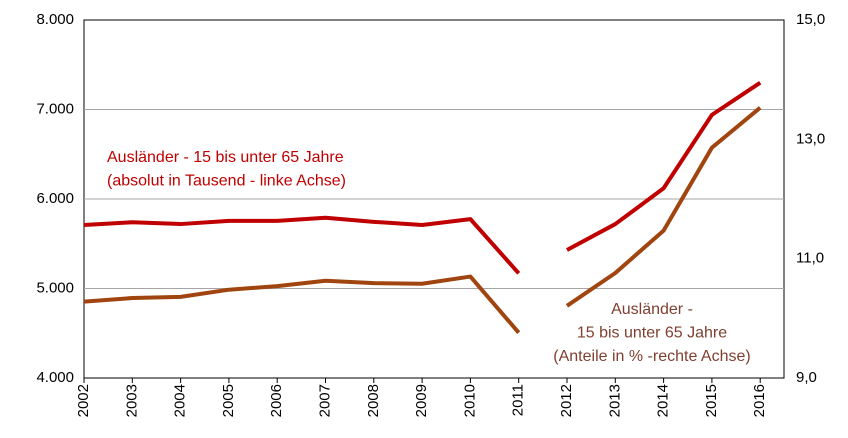 The height and width of the screenshot is (438, 848). What do you see at coordinates (614, 400) in the screenshot?
I see `x-tick-label: 2013` at bounding box center [614, 400].